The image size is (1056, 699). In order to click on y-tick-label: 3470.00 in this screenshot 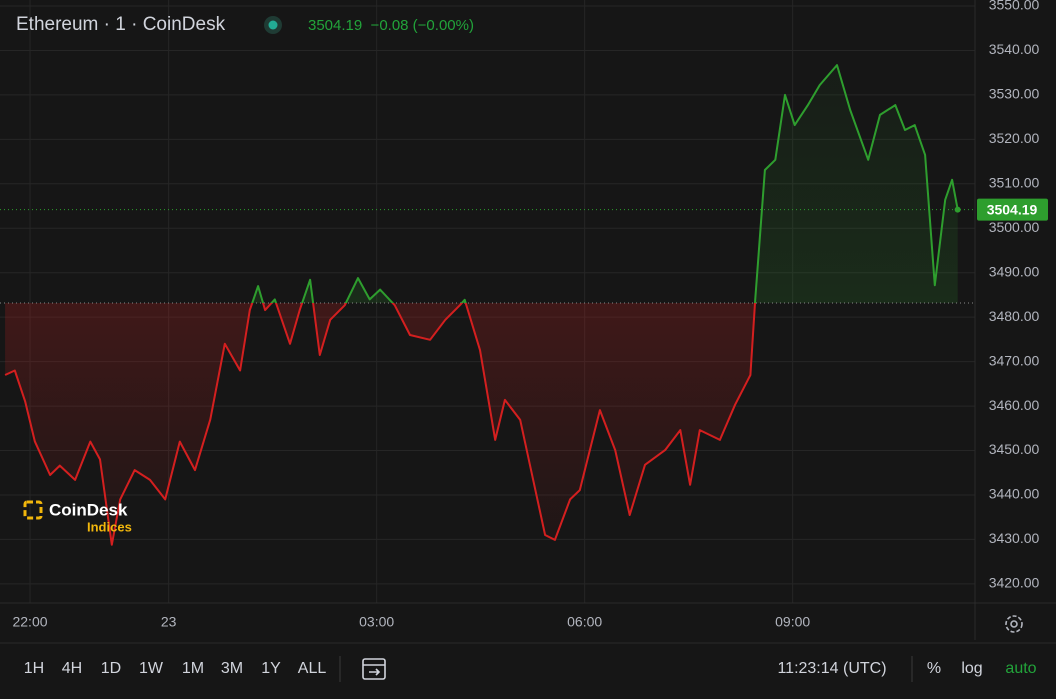, I will do `click(1014, 360)`.